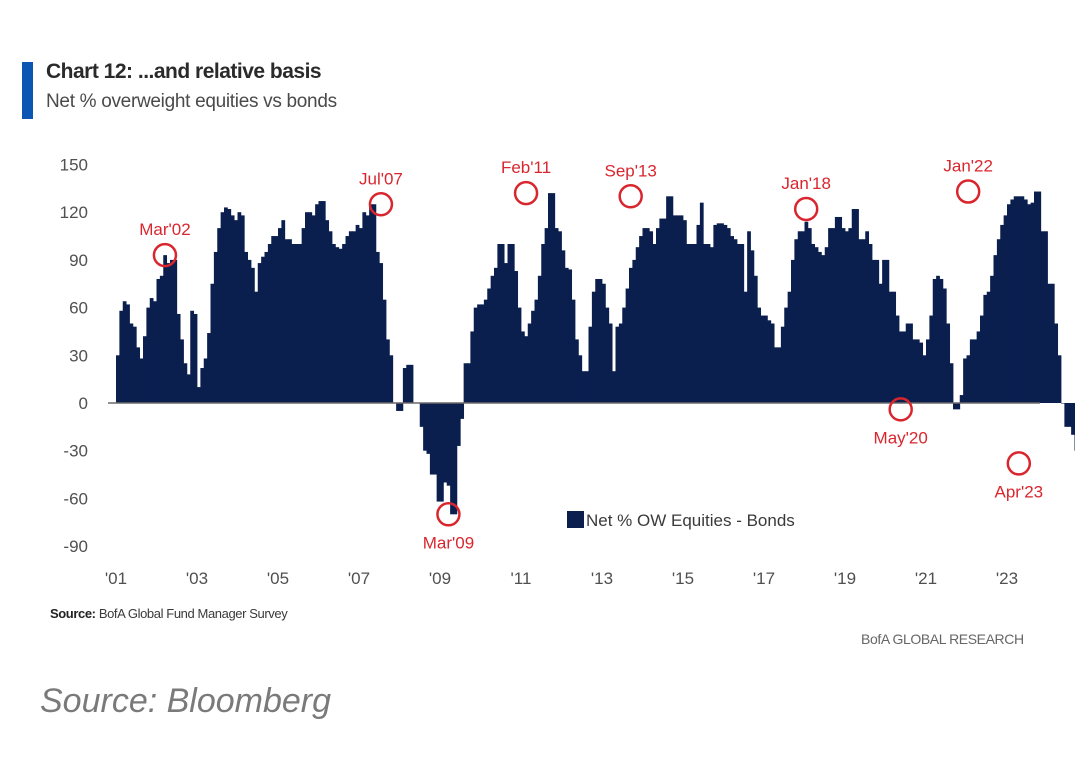  What do you see at coordinates (440, 578) in the screenshot?
I see `x-tick-label: '09` at bounding box center [440, 578].